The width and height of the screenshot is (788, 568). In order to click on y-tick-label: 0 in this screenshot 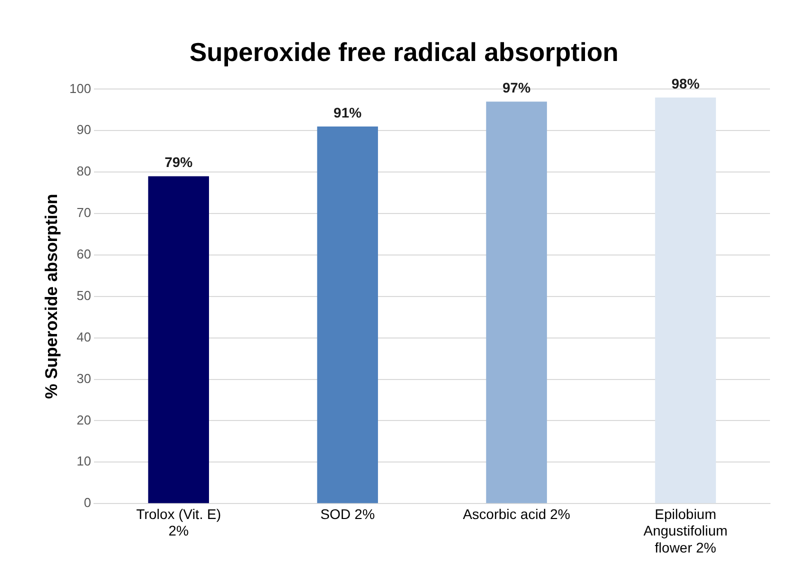, I will do `click(88, 502)`.